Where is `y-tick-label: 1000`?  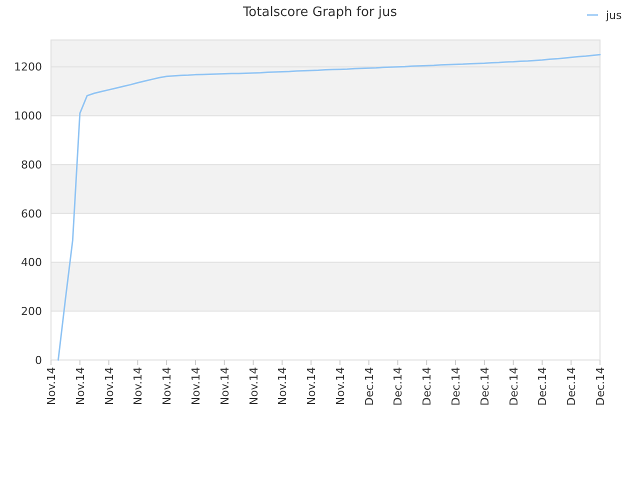 y-tick-label: 1000 is located at coordinates (28, 116).